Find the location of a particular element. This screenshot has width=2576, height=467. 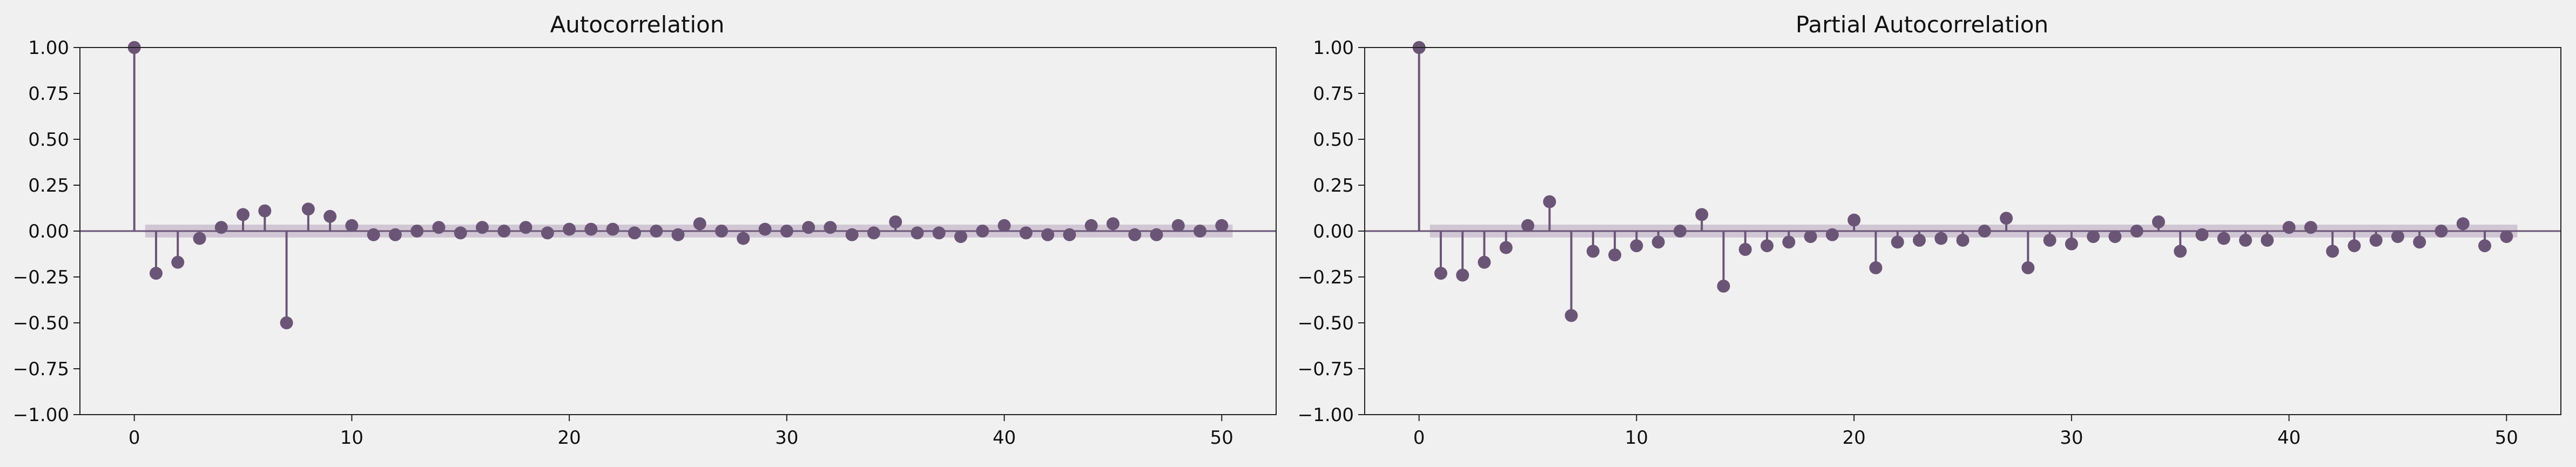

y-tick-label: −0.25 is located at coordinates (41, 277).